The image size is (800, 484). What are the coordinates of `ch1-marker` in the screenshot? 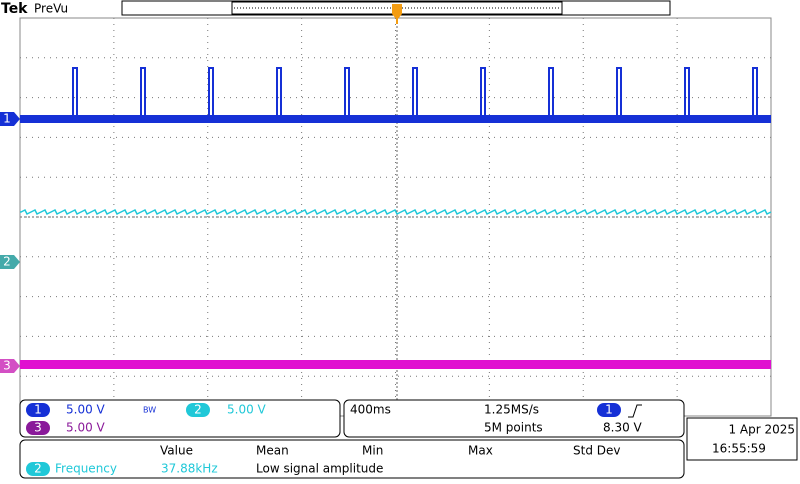 It's located at (10, 119).